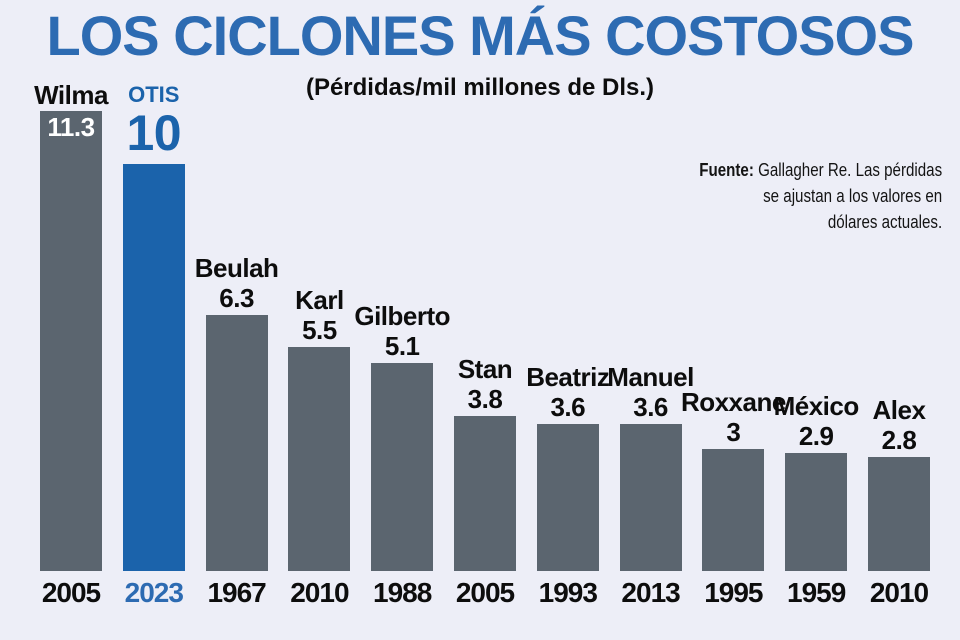 The image size is (960, 640). Describe the element at coordinates (899, 344) in the screenshot. I see `bar-column-alex: Alex 2.8 2010` at that location.